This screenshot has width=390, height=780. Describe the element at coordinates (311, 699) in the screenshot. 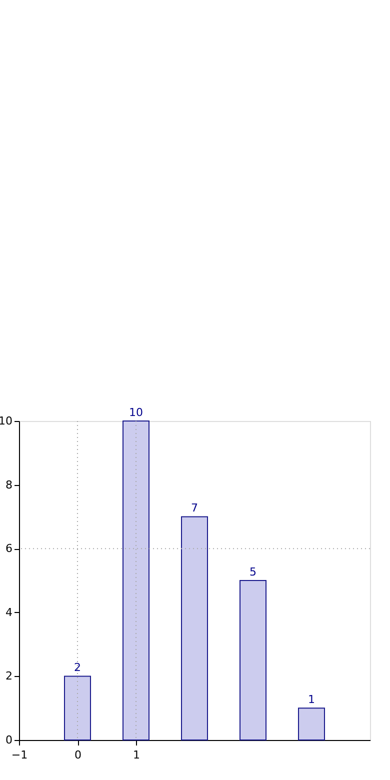

I see `data-label: 1` at that location.